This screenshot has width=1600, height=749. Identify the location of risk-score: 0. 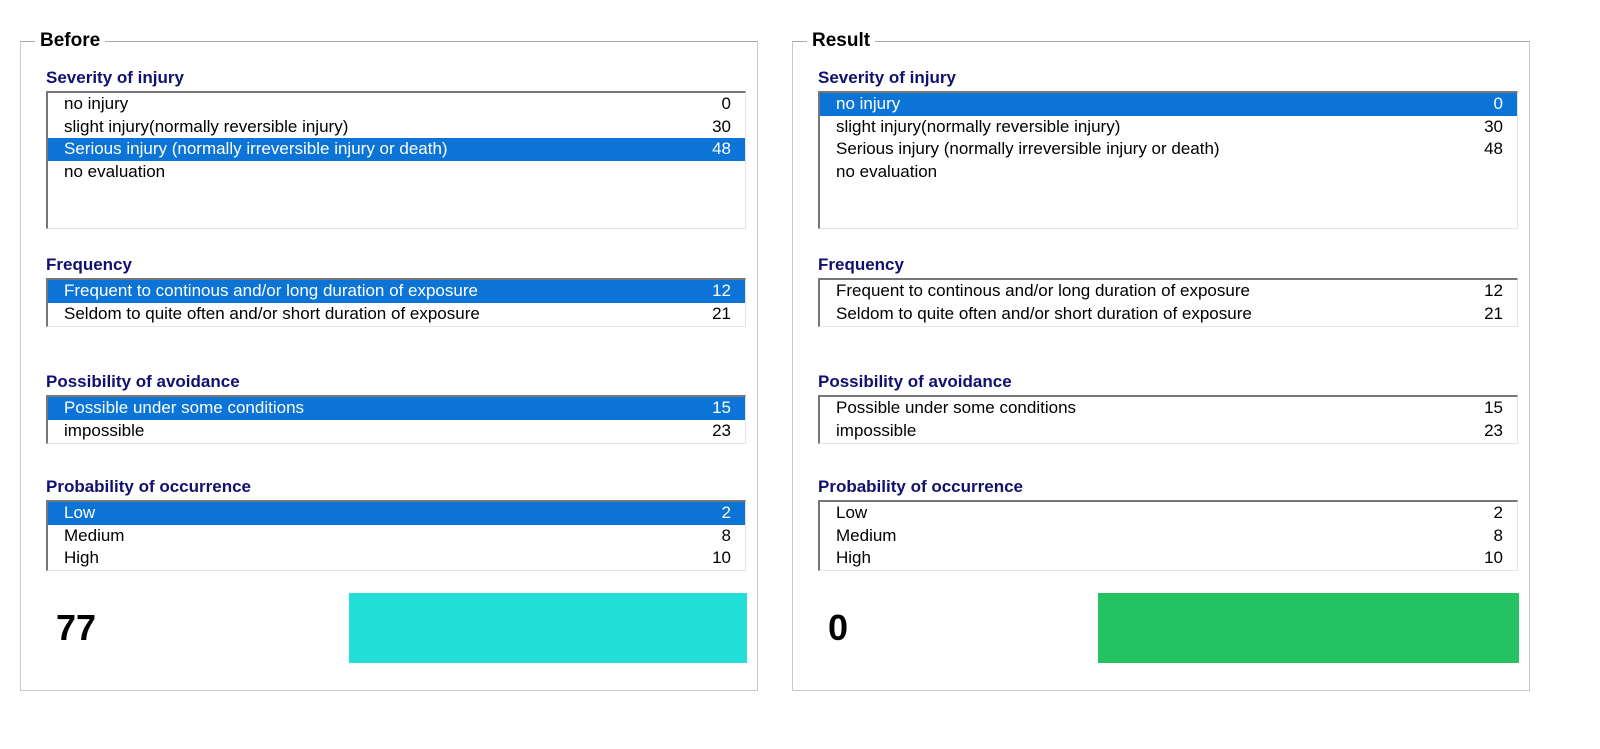
(838, 627).